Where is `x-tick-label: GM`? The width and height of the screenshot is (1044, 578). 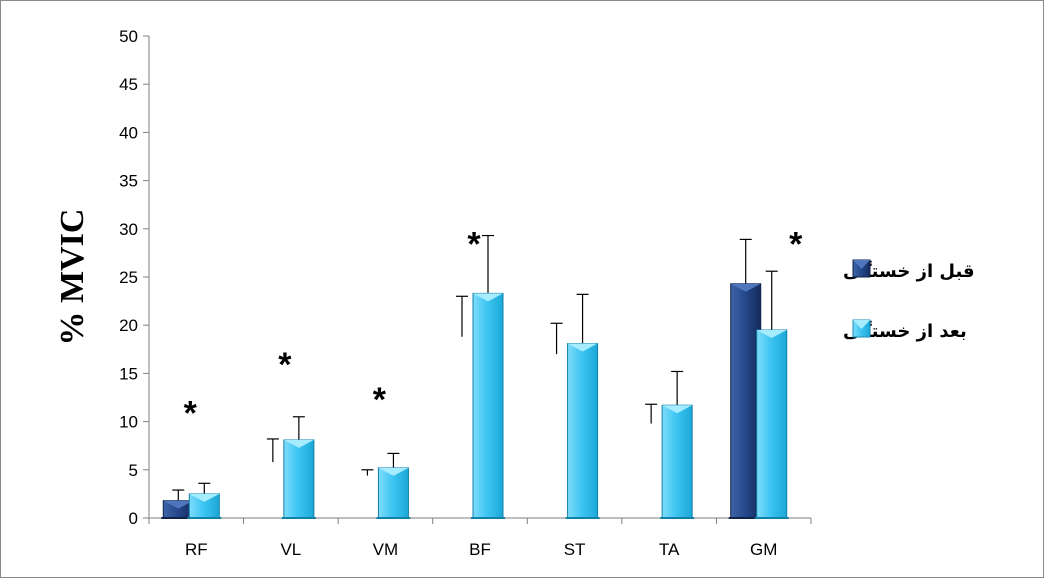 x-tick-label: GM is located at coordinates (763, 549).